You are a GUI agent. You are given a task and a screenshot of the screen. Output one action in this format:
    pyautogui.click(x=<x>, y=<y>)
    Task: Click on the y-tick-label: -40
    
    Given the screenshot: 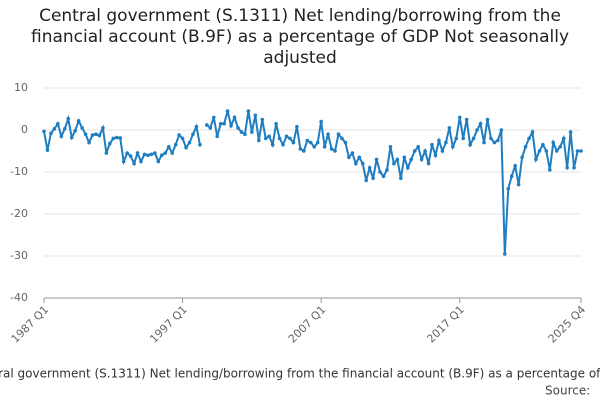 What is the action you would take?
    pyautogui.click(x=19, y=297)
    